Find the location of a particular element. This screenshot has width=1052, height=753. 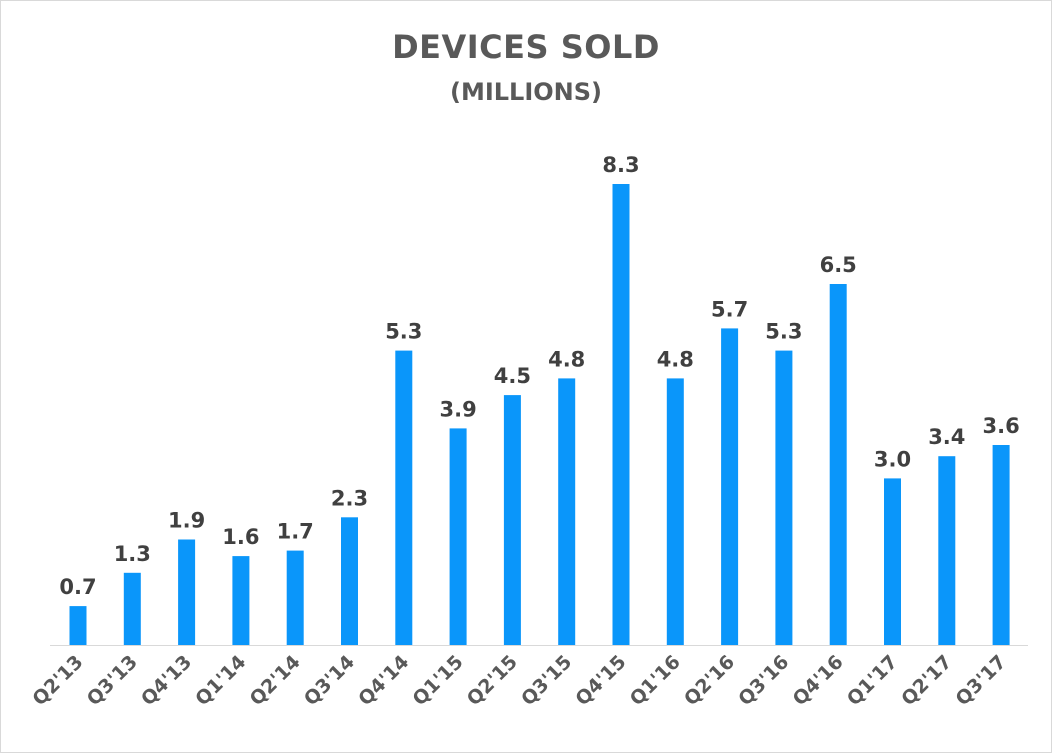

bar-Q2'16 is located at coordinates (730, 486).